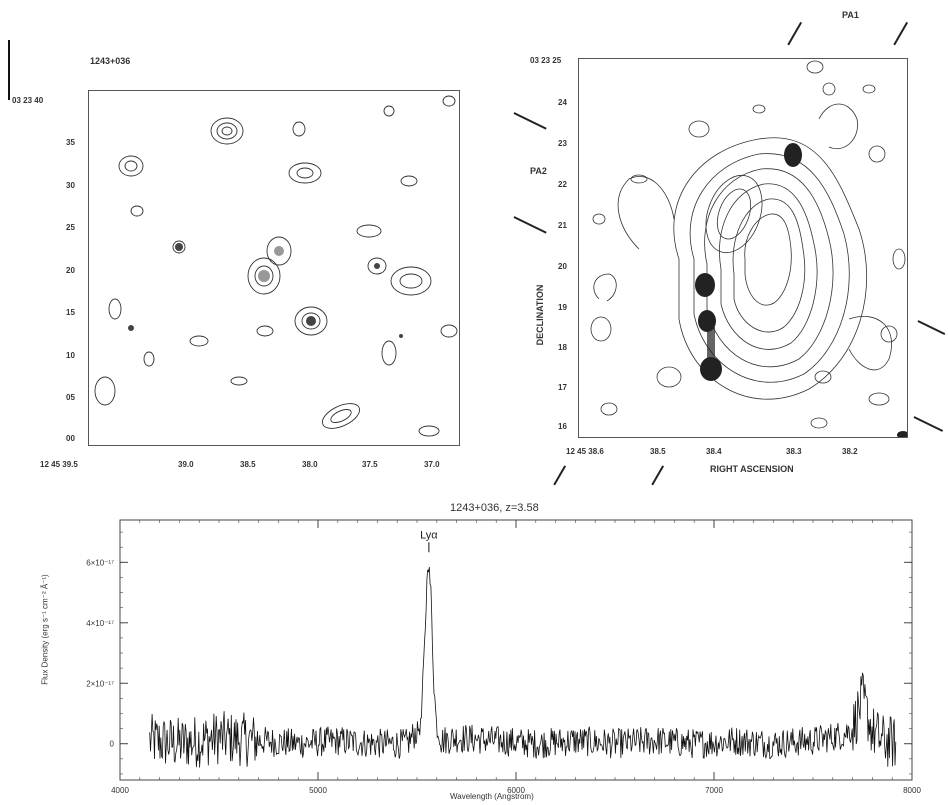 The height and width of the screenshot is (805, 948). What do you see at coordinates (70, 312) in the screenshot?
I see `left-dec-tick: 15` at bounding box center [70, 312].